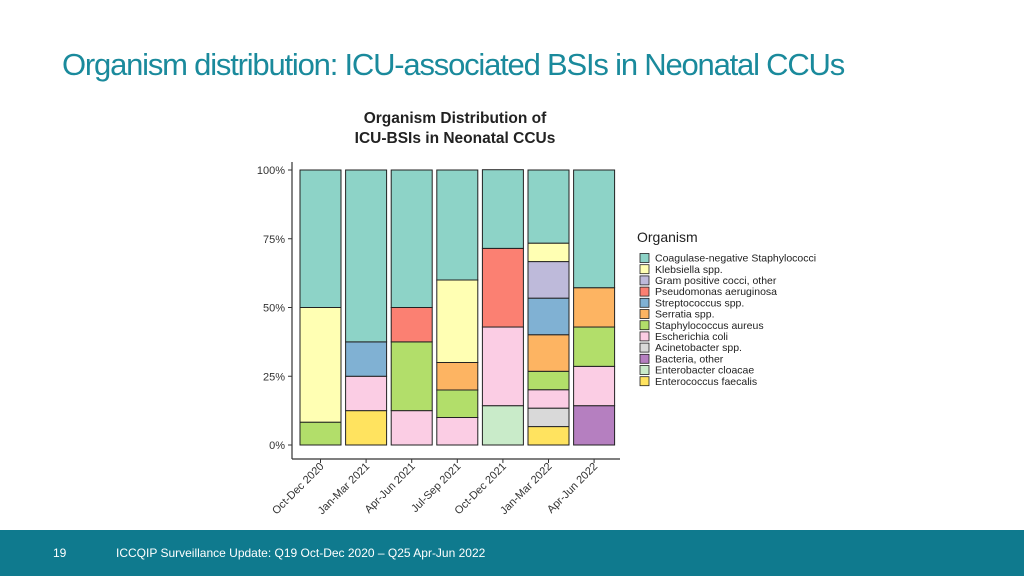 The height and width of the screenshot is (576, 1024). What do you see at coordinates (698, 348) in the screenshot?
I see `legend-label: Acinetobacter spp.` at bounding box center [698, 348].